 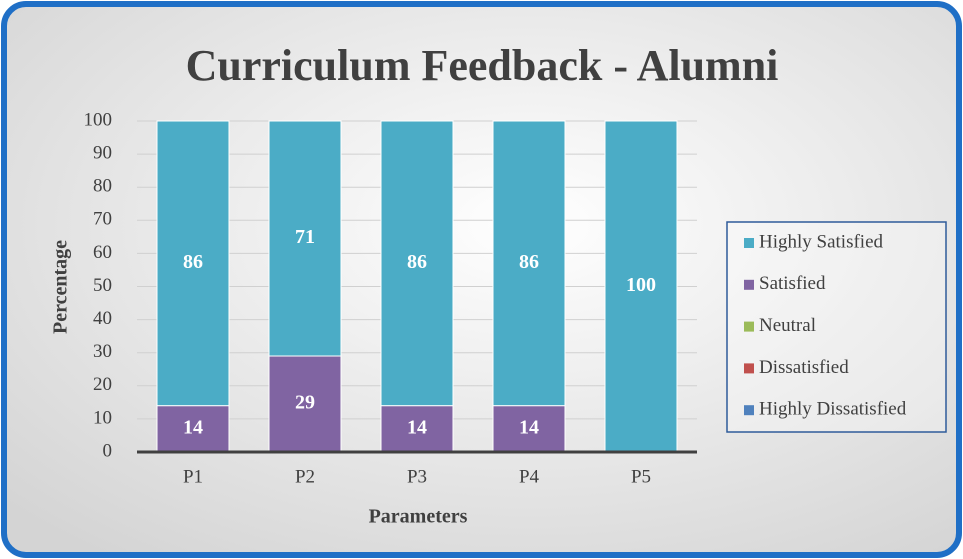 I want to click on data-label: 71, so click(x=305, y=237).